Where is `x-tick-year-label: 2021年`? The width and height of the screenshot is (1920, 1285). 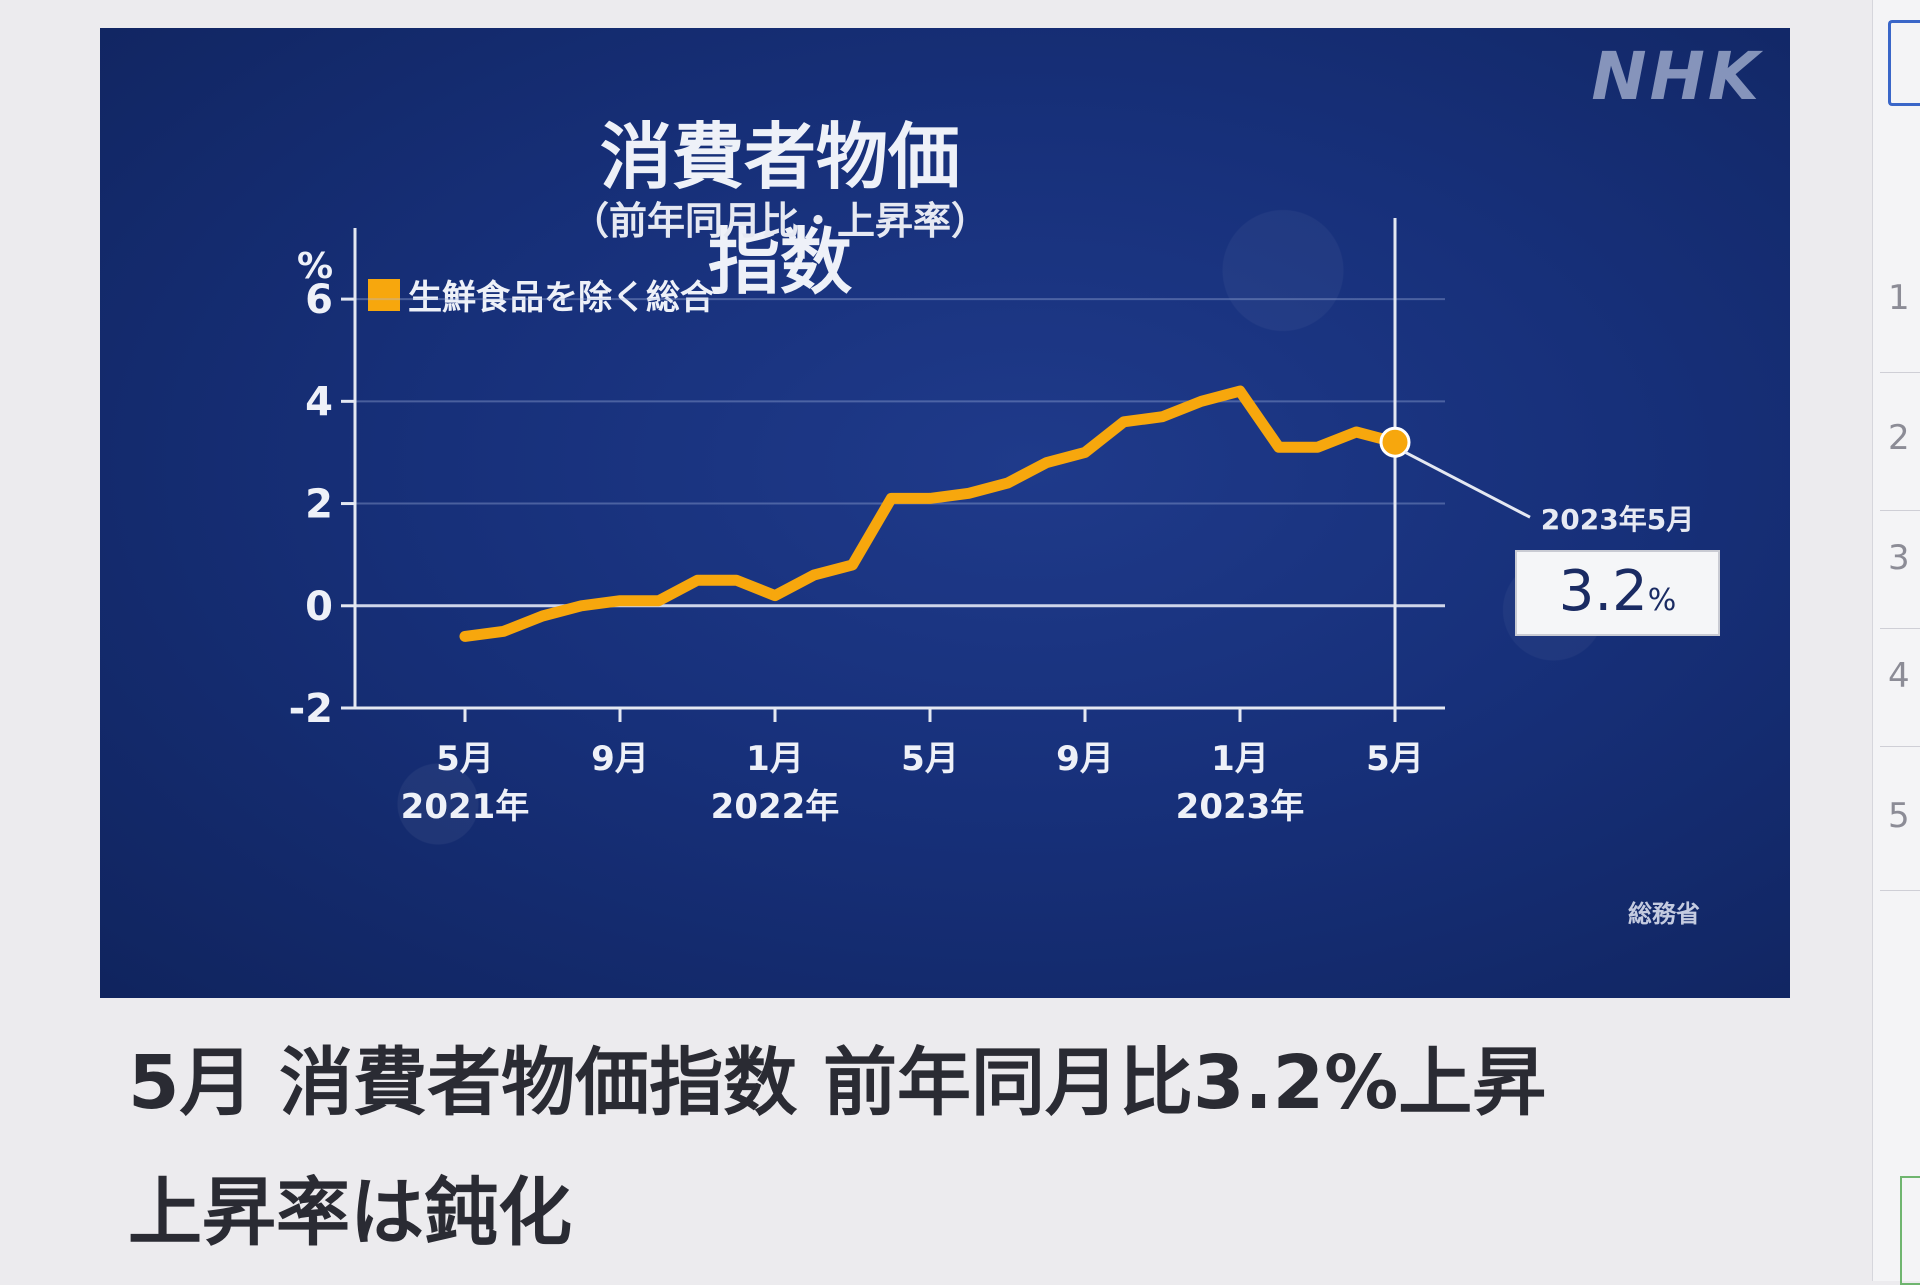
x-tick-year-label: 2021年 is located at coordinates (465, 807).